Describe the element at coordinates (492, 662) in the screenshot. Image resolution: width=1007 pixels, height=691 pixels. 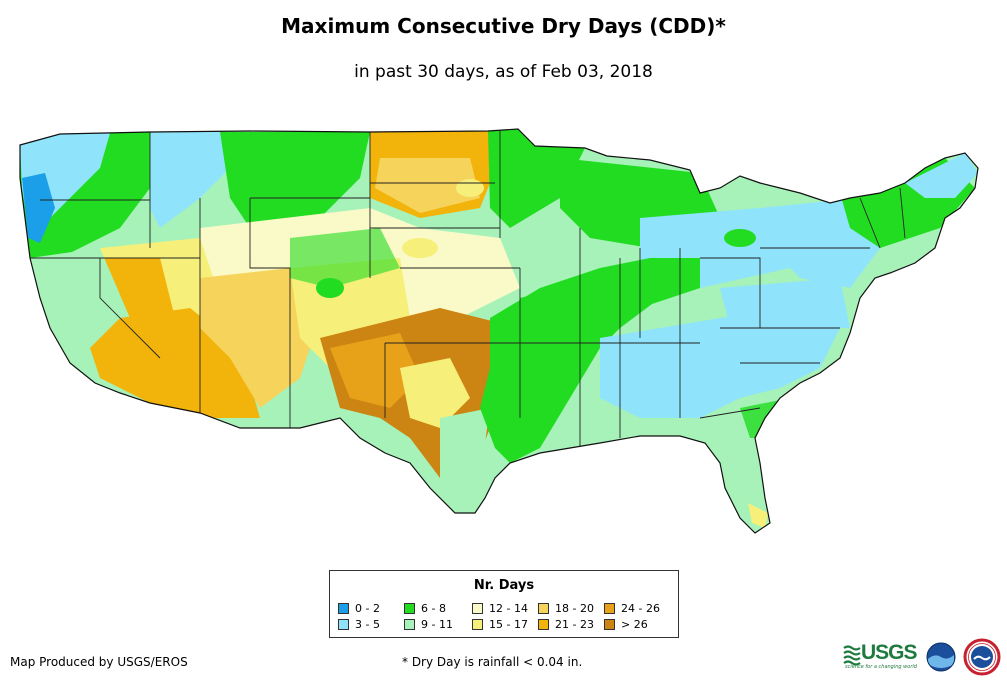
I see `dry-day-footnote: * Dry Day is rainfall < 0.04 in.` at that location.